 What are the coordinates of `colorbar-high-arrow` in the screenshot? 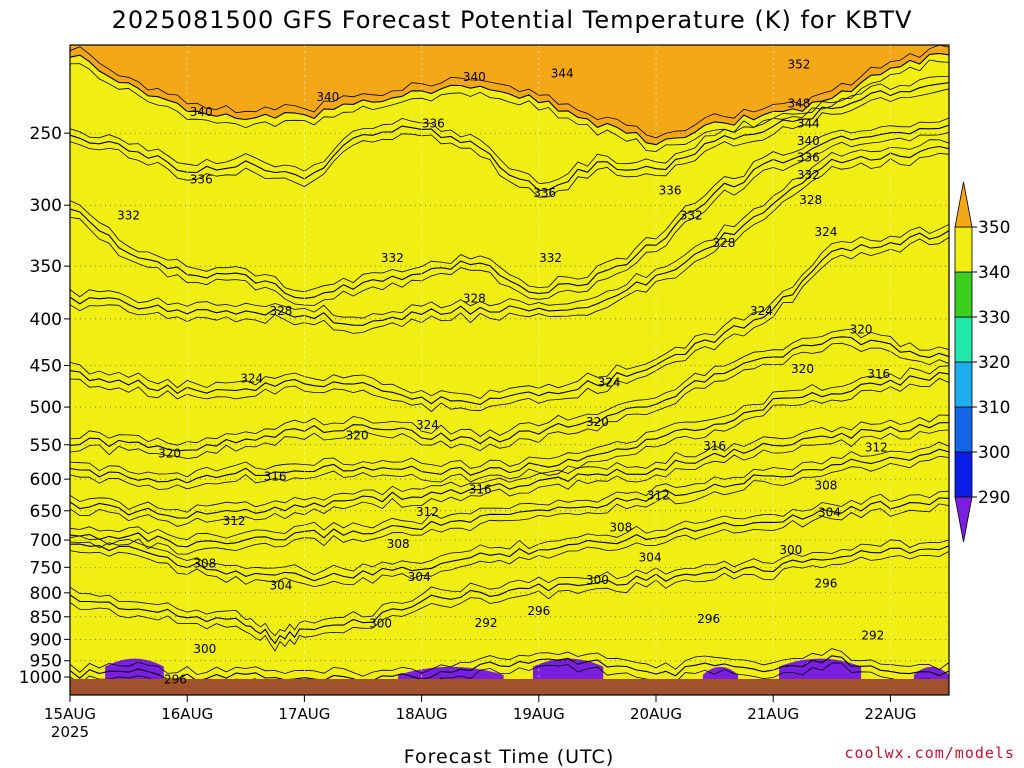 It's located at (963, 204).